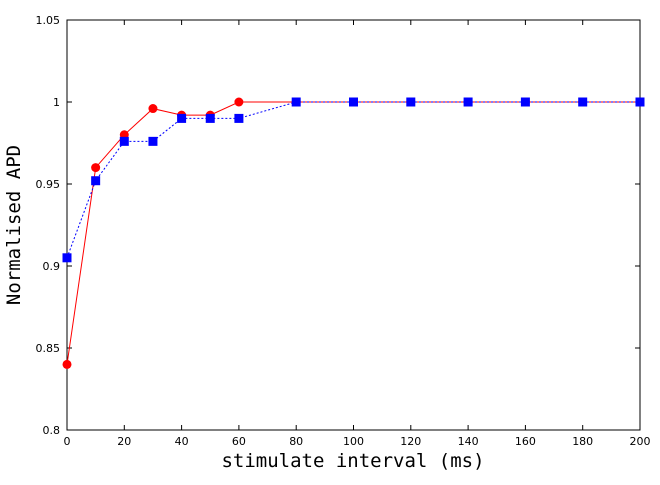 This screenshot has width=660, height=485. I want to click on y-axis-title: Normalised APD, so click(14, 225).